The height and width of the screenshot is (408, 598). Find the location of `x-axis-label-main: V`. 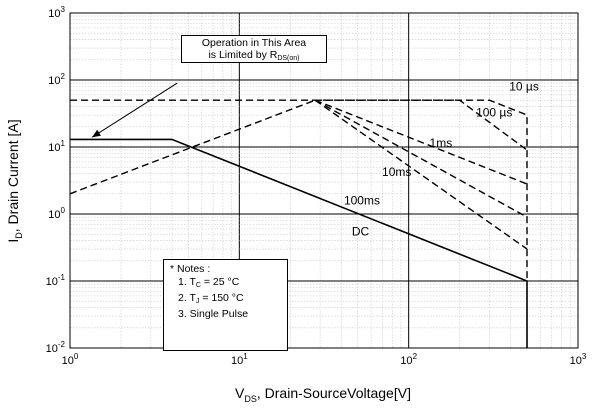

x-axis-label-main: V is located at coordinates (240, 393).